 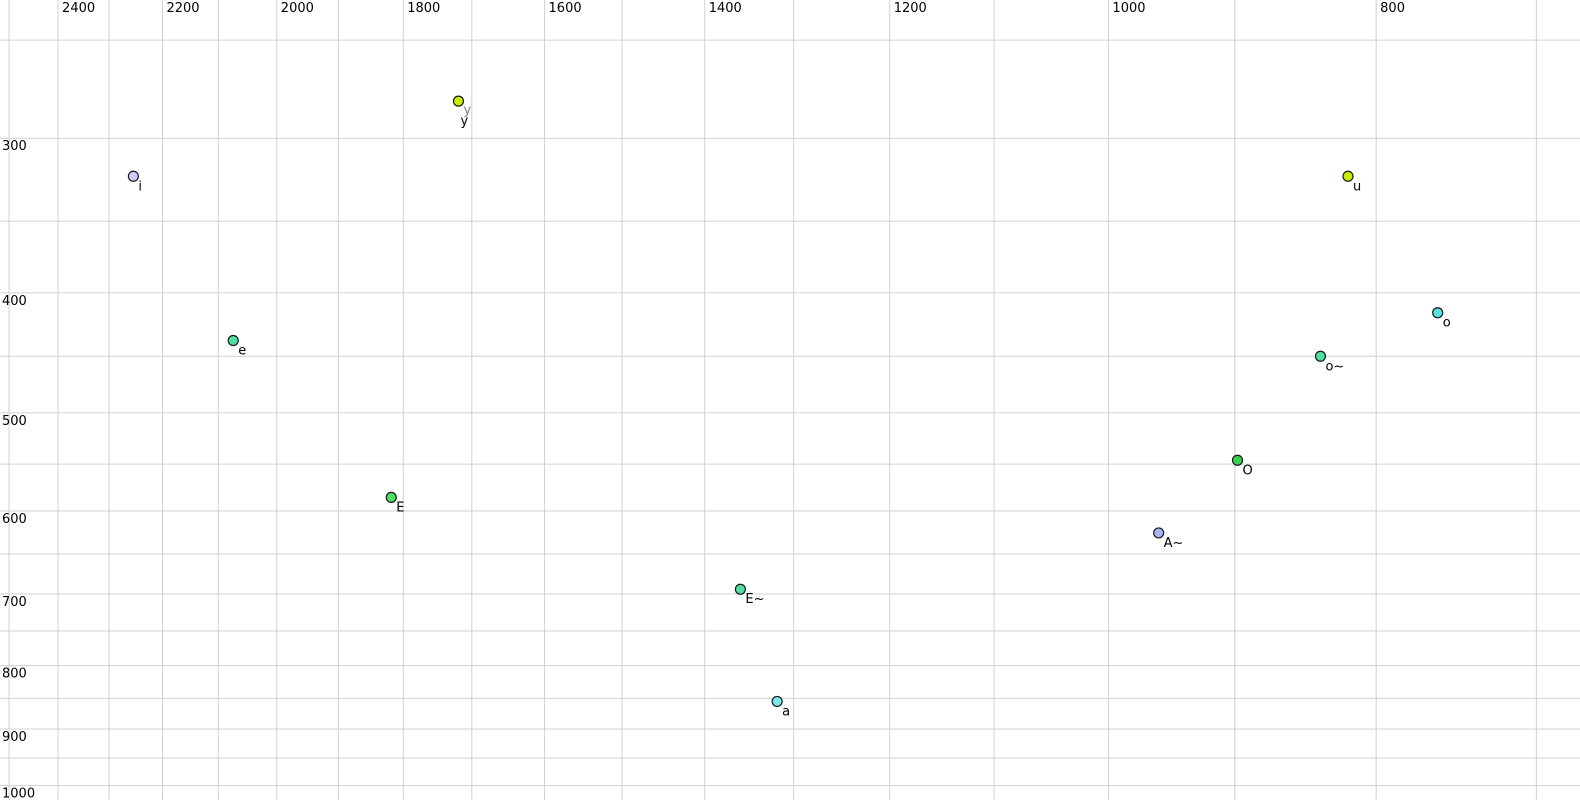 I want to click on data-point-a, so click(x=777, y=701).